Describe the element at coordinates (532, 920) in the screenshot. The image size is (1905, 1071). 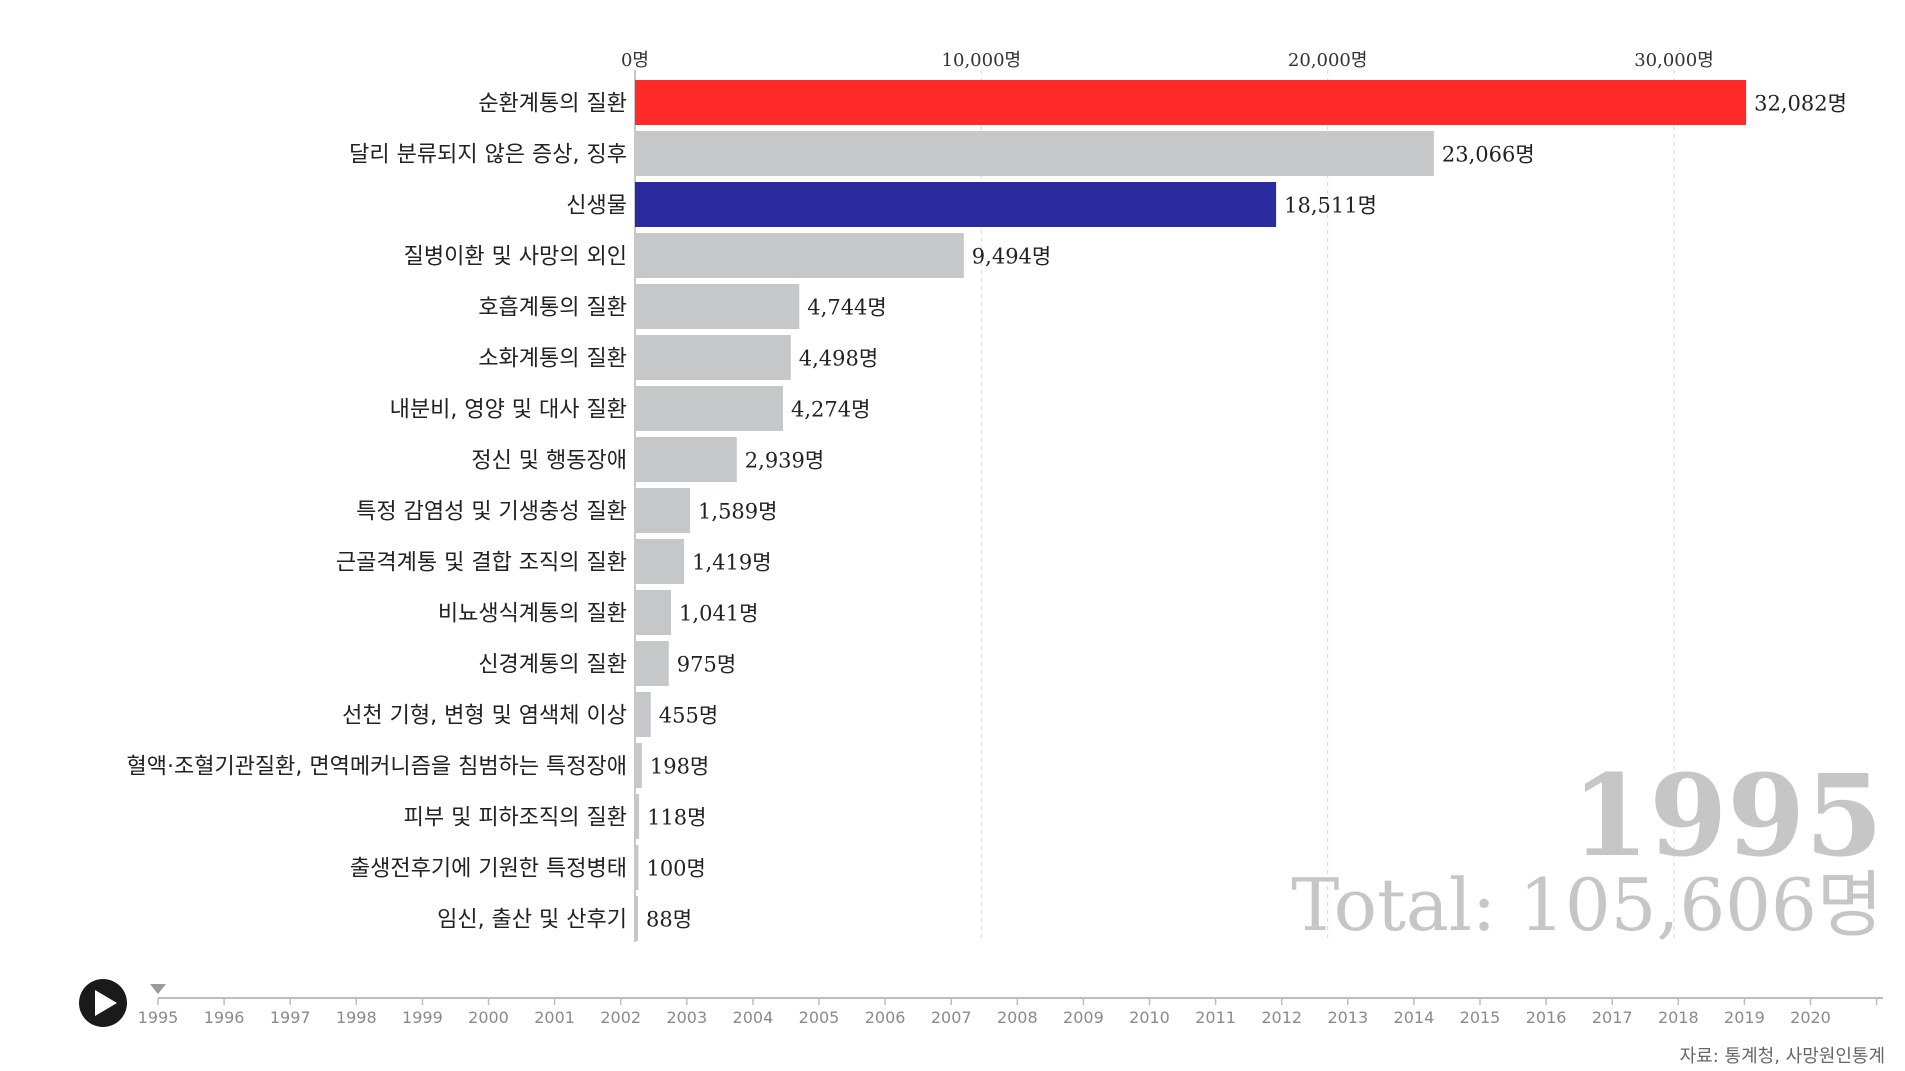
I see `category-label: 임신, 출산 및 산후기` at that location.